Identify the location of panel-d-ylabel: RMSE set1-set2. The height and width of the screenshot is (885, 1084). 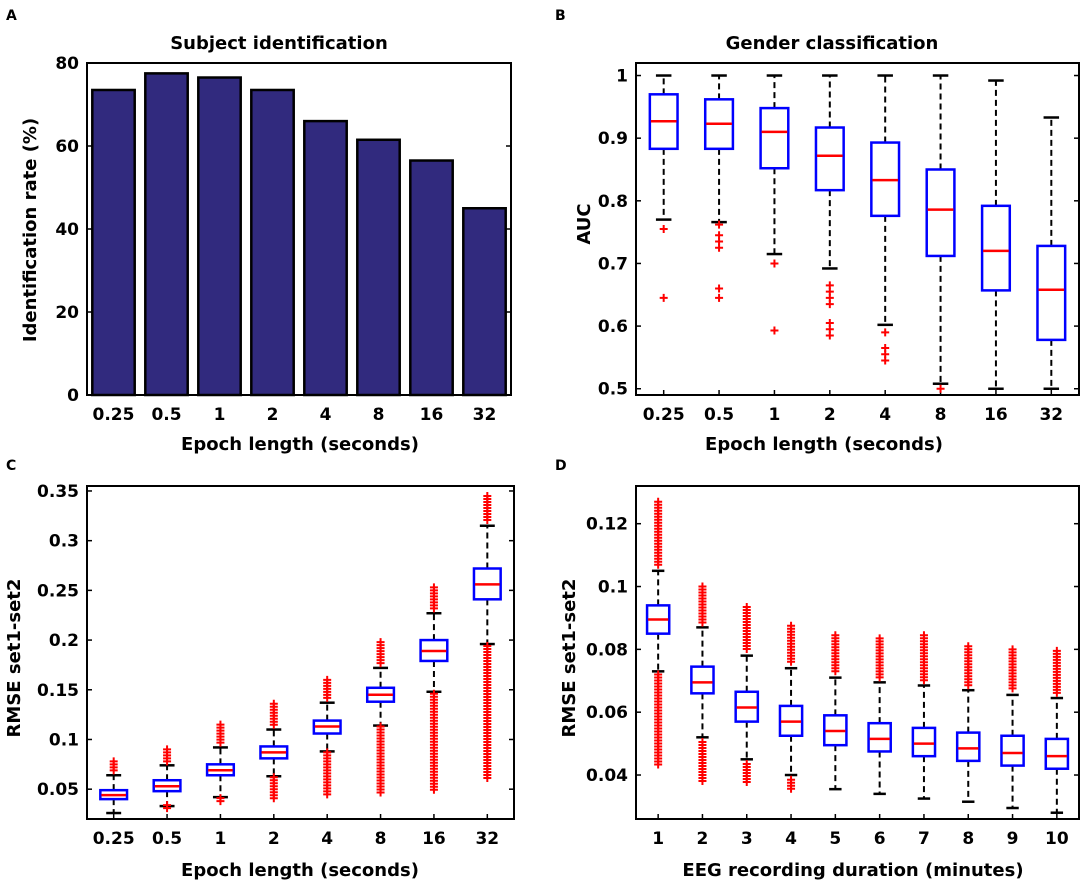
(569, 658).